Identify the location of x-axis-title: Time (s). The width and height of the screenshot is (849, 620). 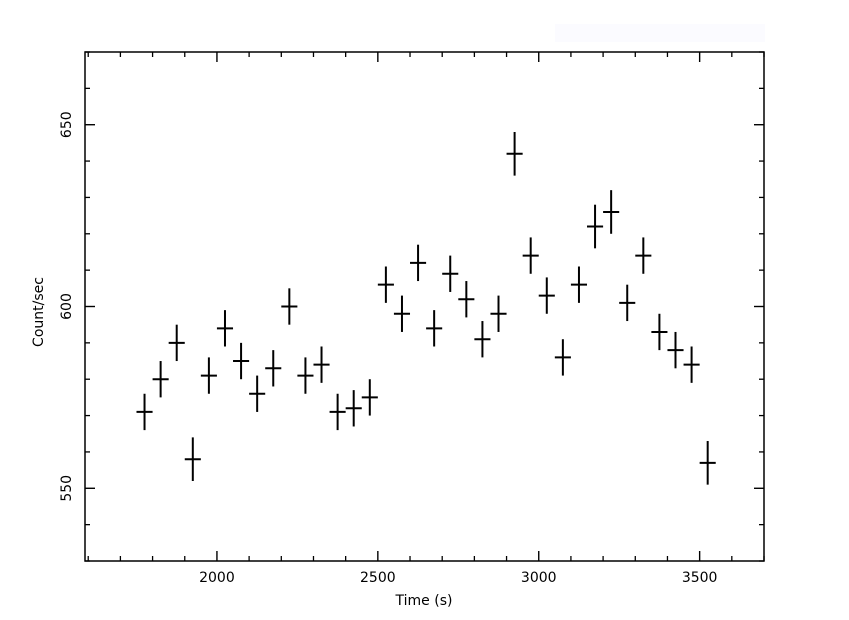
(424, 601).